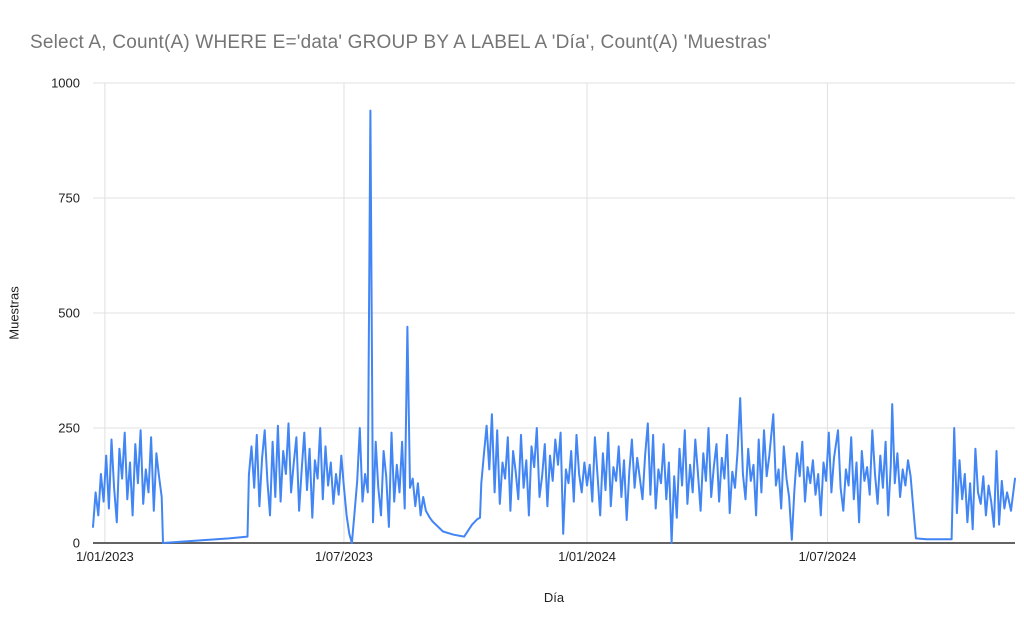 Image resolution: width=1024 pixels, height=633 pixels. Describe the element at coordinates (69, 428) in the screenshot. I see `y-tick-label: 250` at that location.